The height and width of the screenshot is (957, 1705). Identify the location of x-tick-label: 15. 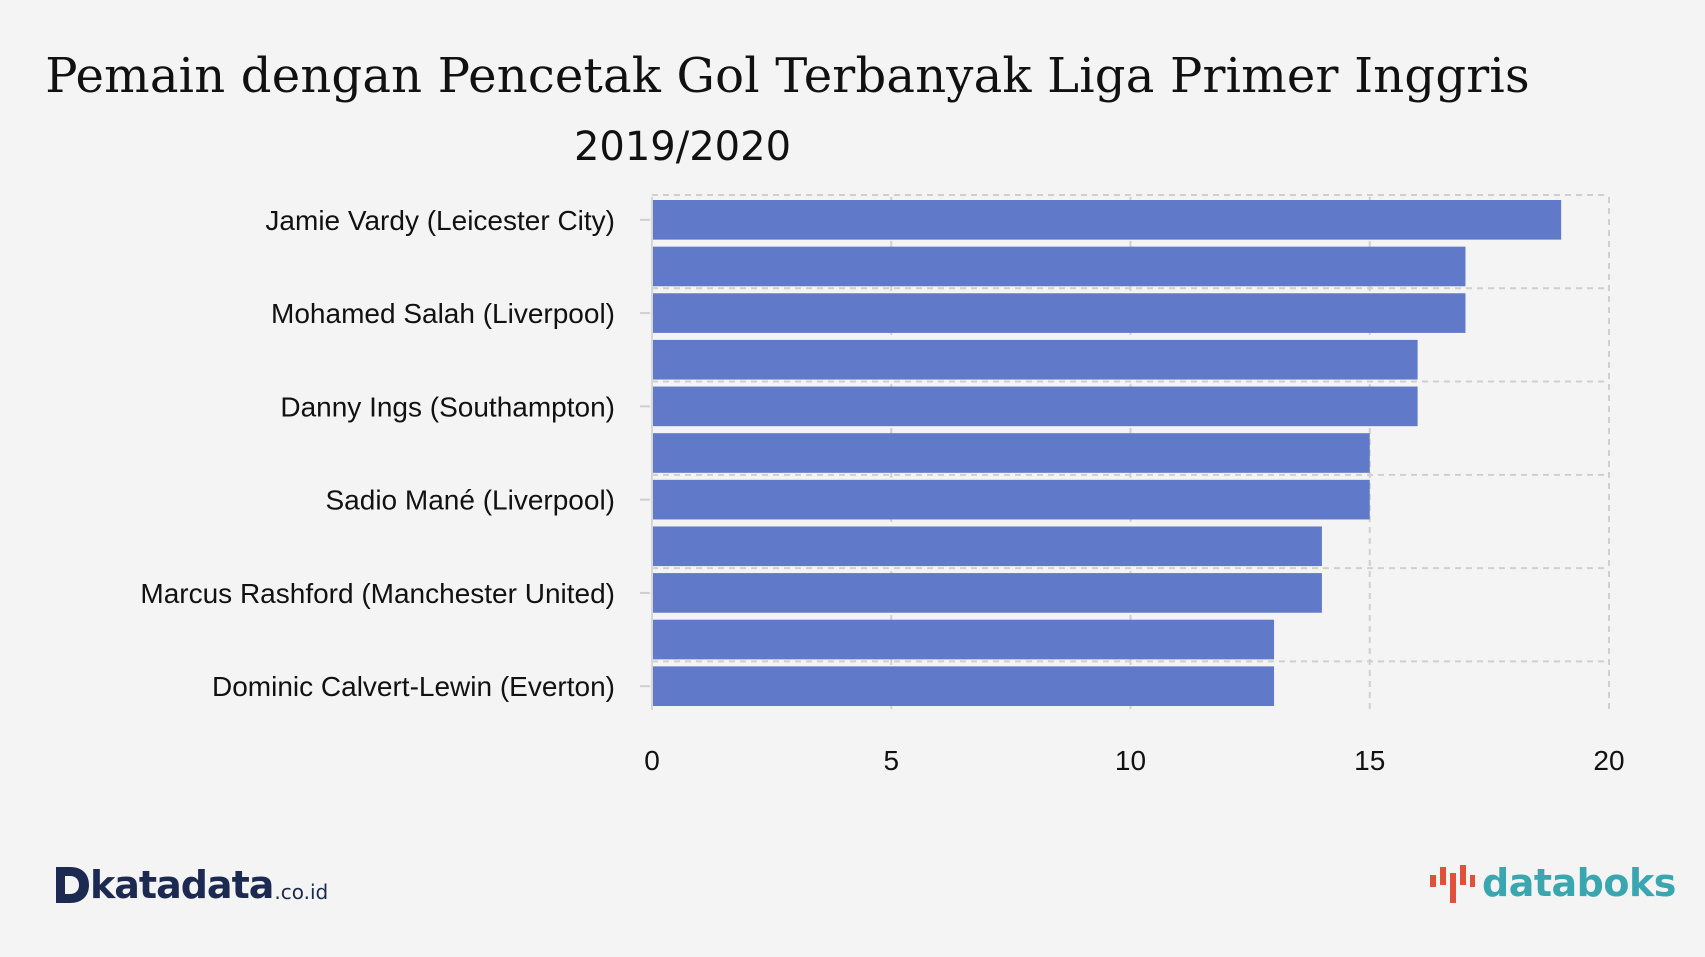
(1369, 760).